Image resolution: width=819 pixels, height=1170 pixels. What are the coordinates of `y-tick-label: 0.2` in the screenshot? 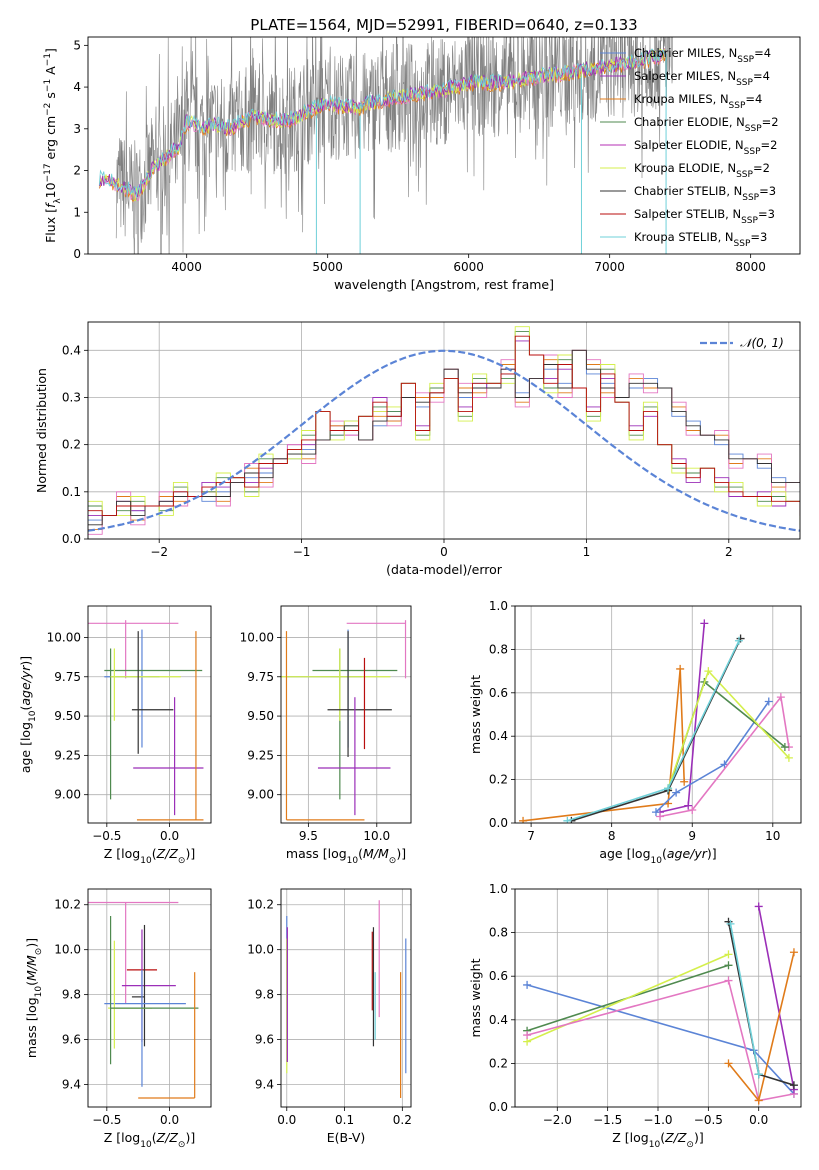 It's located at (498, 1063).